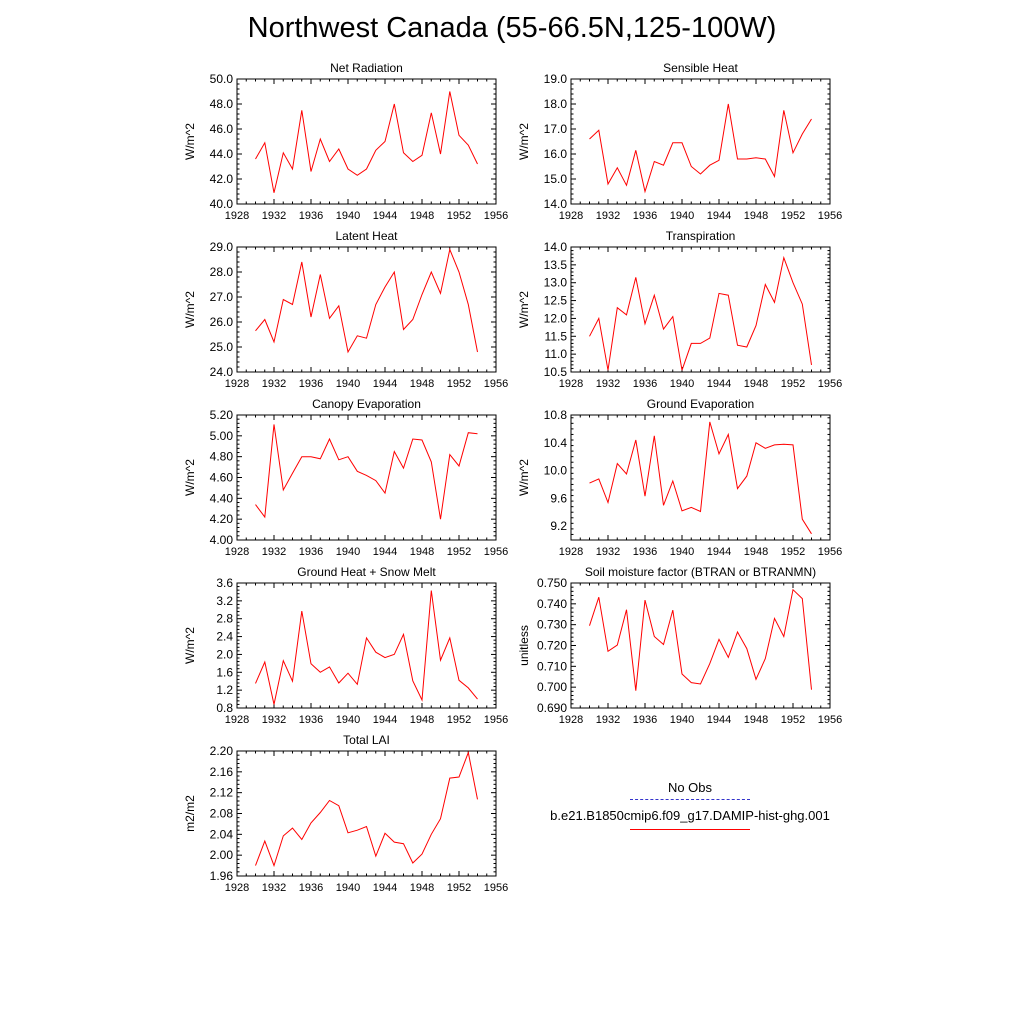 This screenshot has height=1024, width=1024. I want to click on legend-obs-line, so click(690, 799).